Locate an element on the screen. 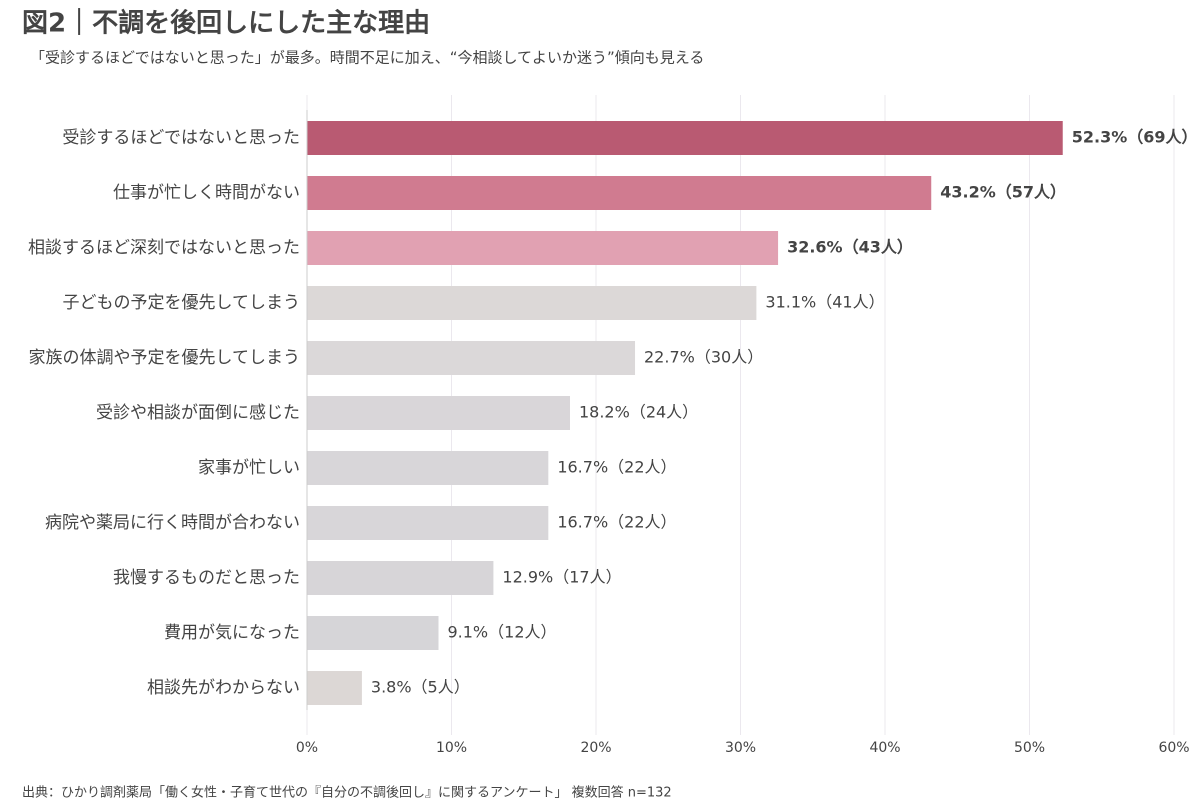 Image resolution: width=1200 pixels, height=812 pixels. category-label: 相談するほど深刻ではないと思った is located at coordinates (164, 248).